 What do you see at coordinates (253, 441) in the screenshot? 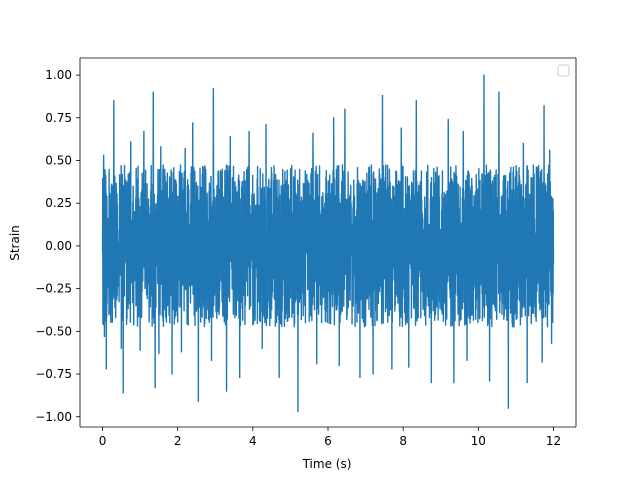
I see `x-tick-label: 4` at bounding box center [253, 441].